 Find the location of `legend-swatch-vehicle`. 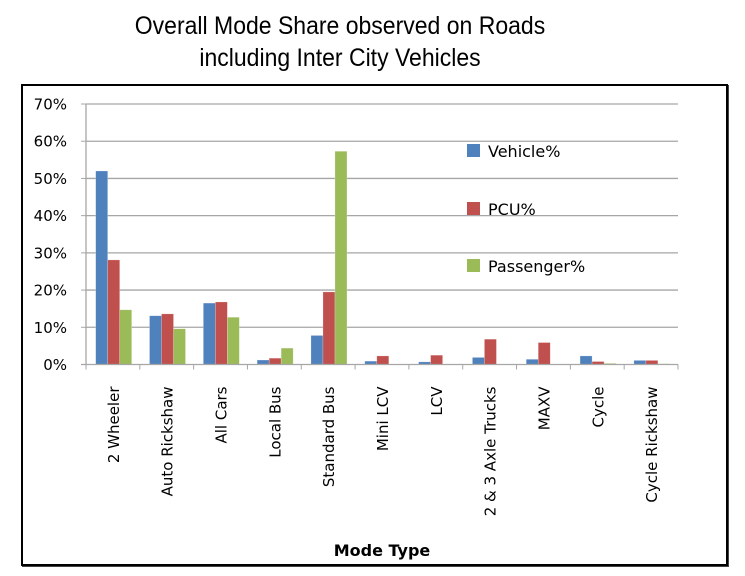

legend-swatch-vehicle is located at coordinates (473, 150).